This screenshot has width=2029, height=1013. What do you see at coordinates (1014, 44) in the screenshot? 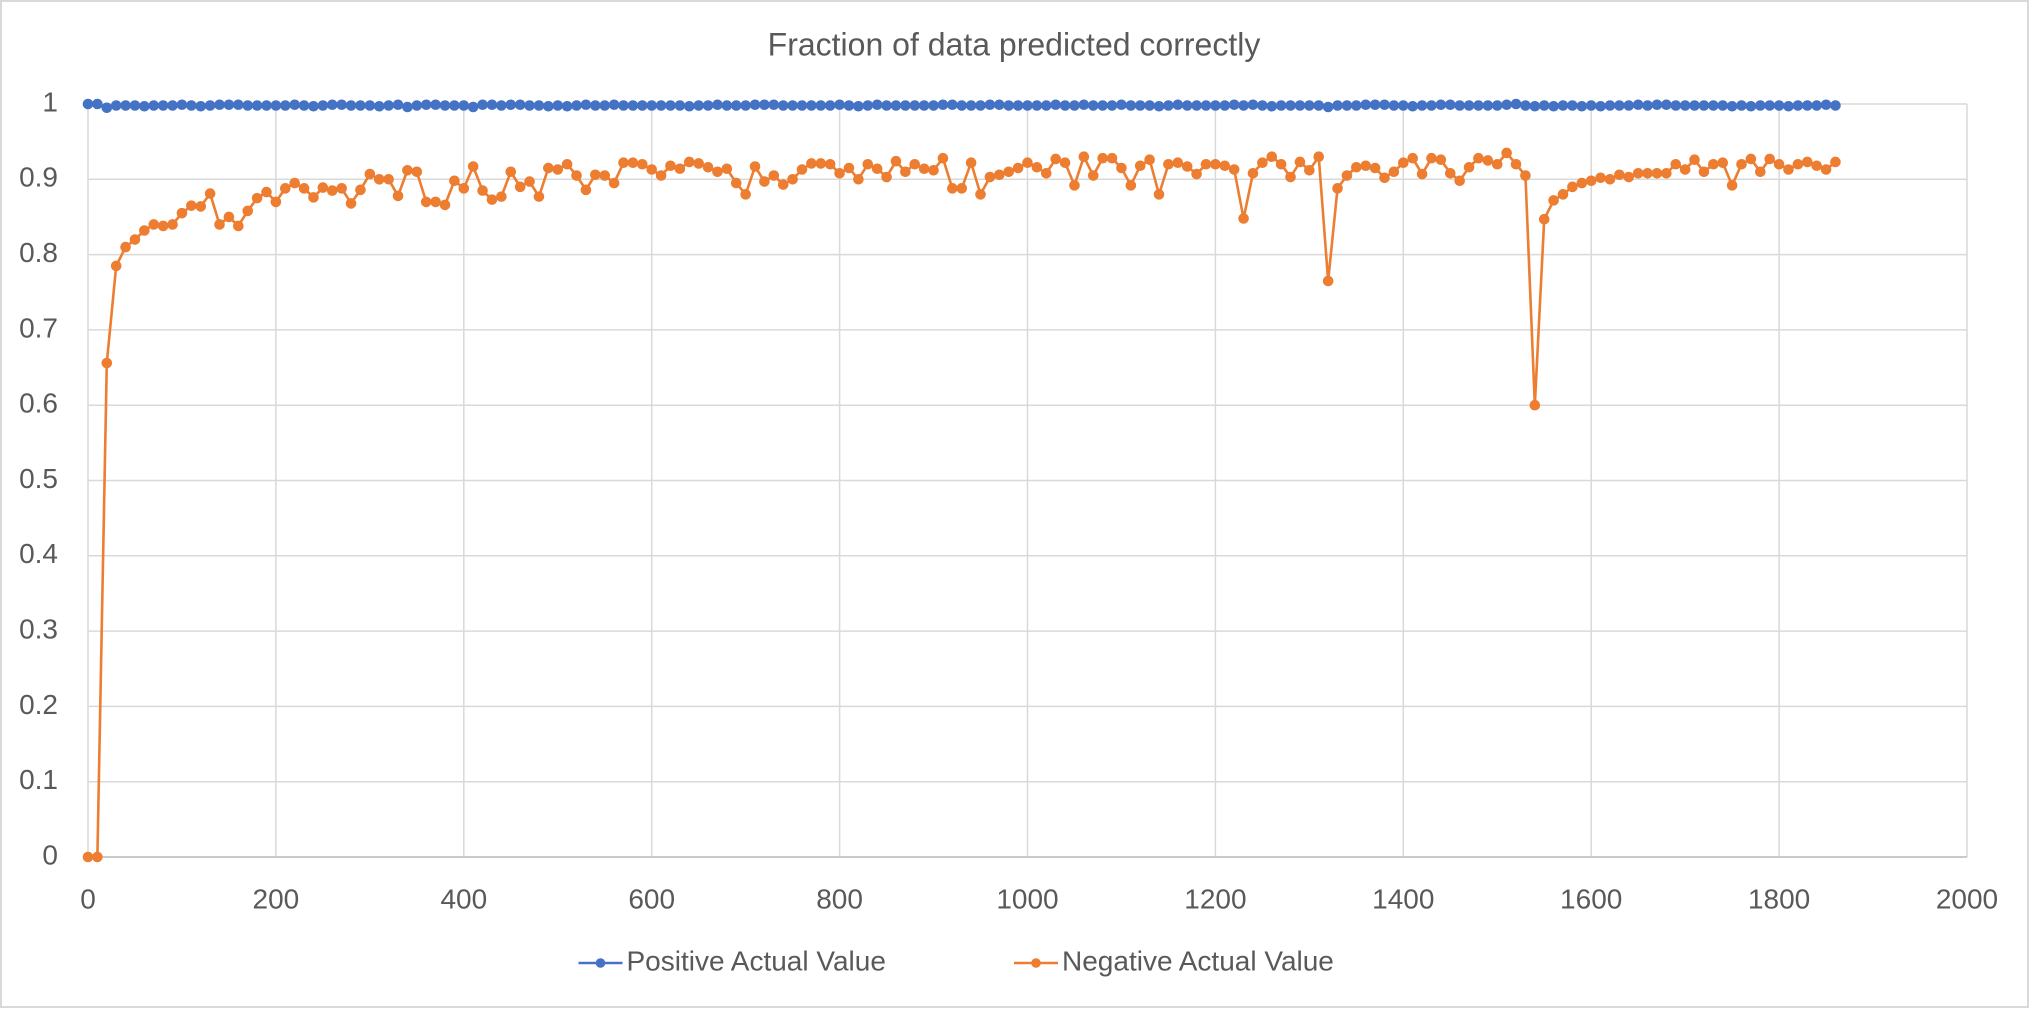
I see `chart-title: Fraction of data predicted correctly` at bounding box center [1014, 44].